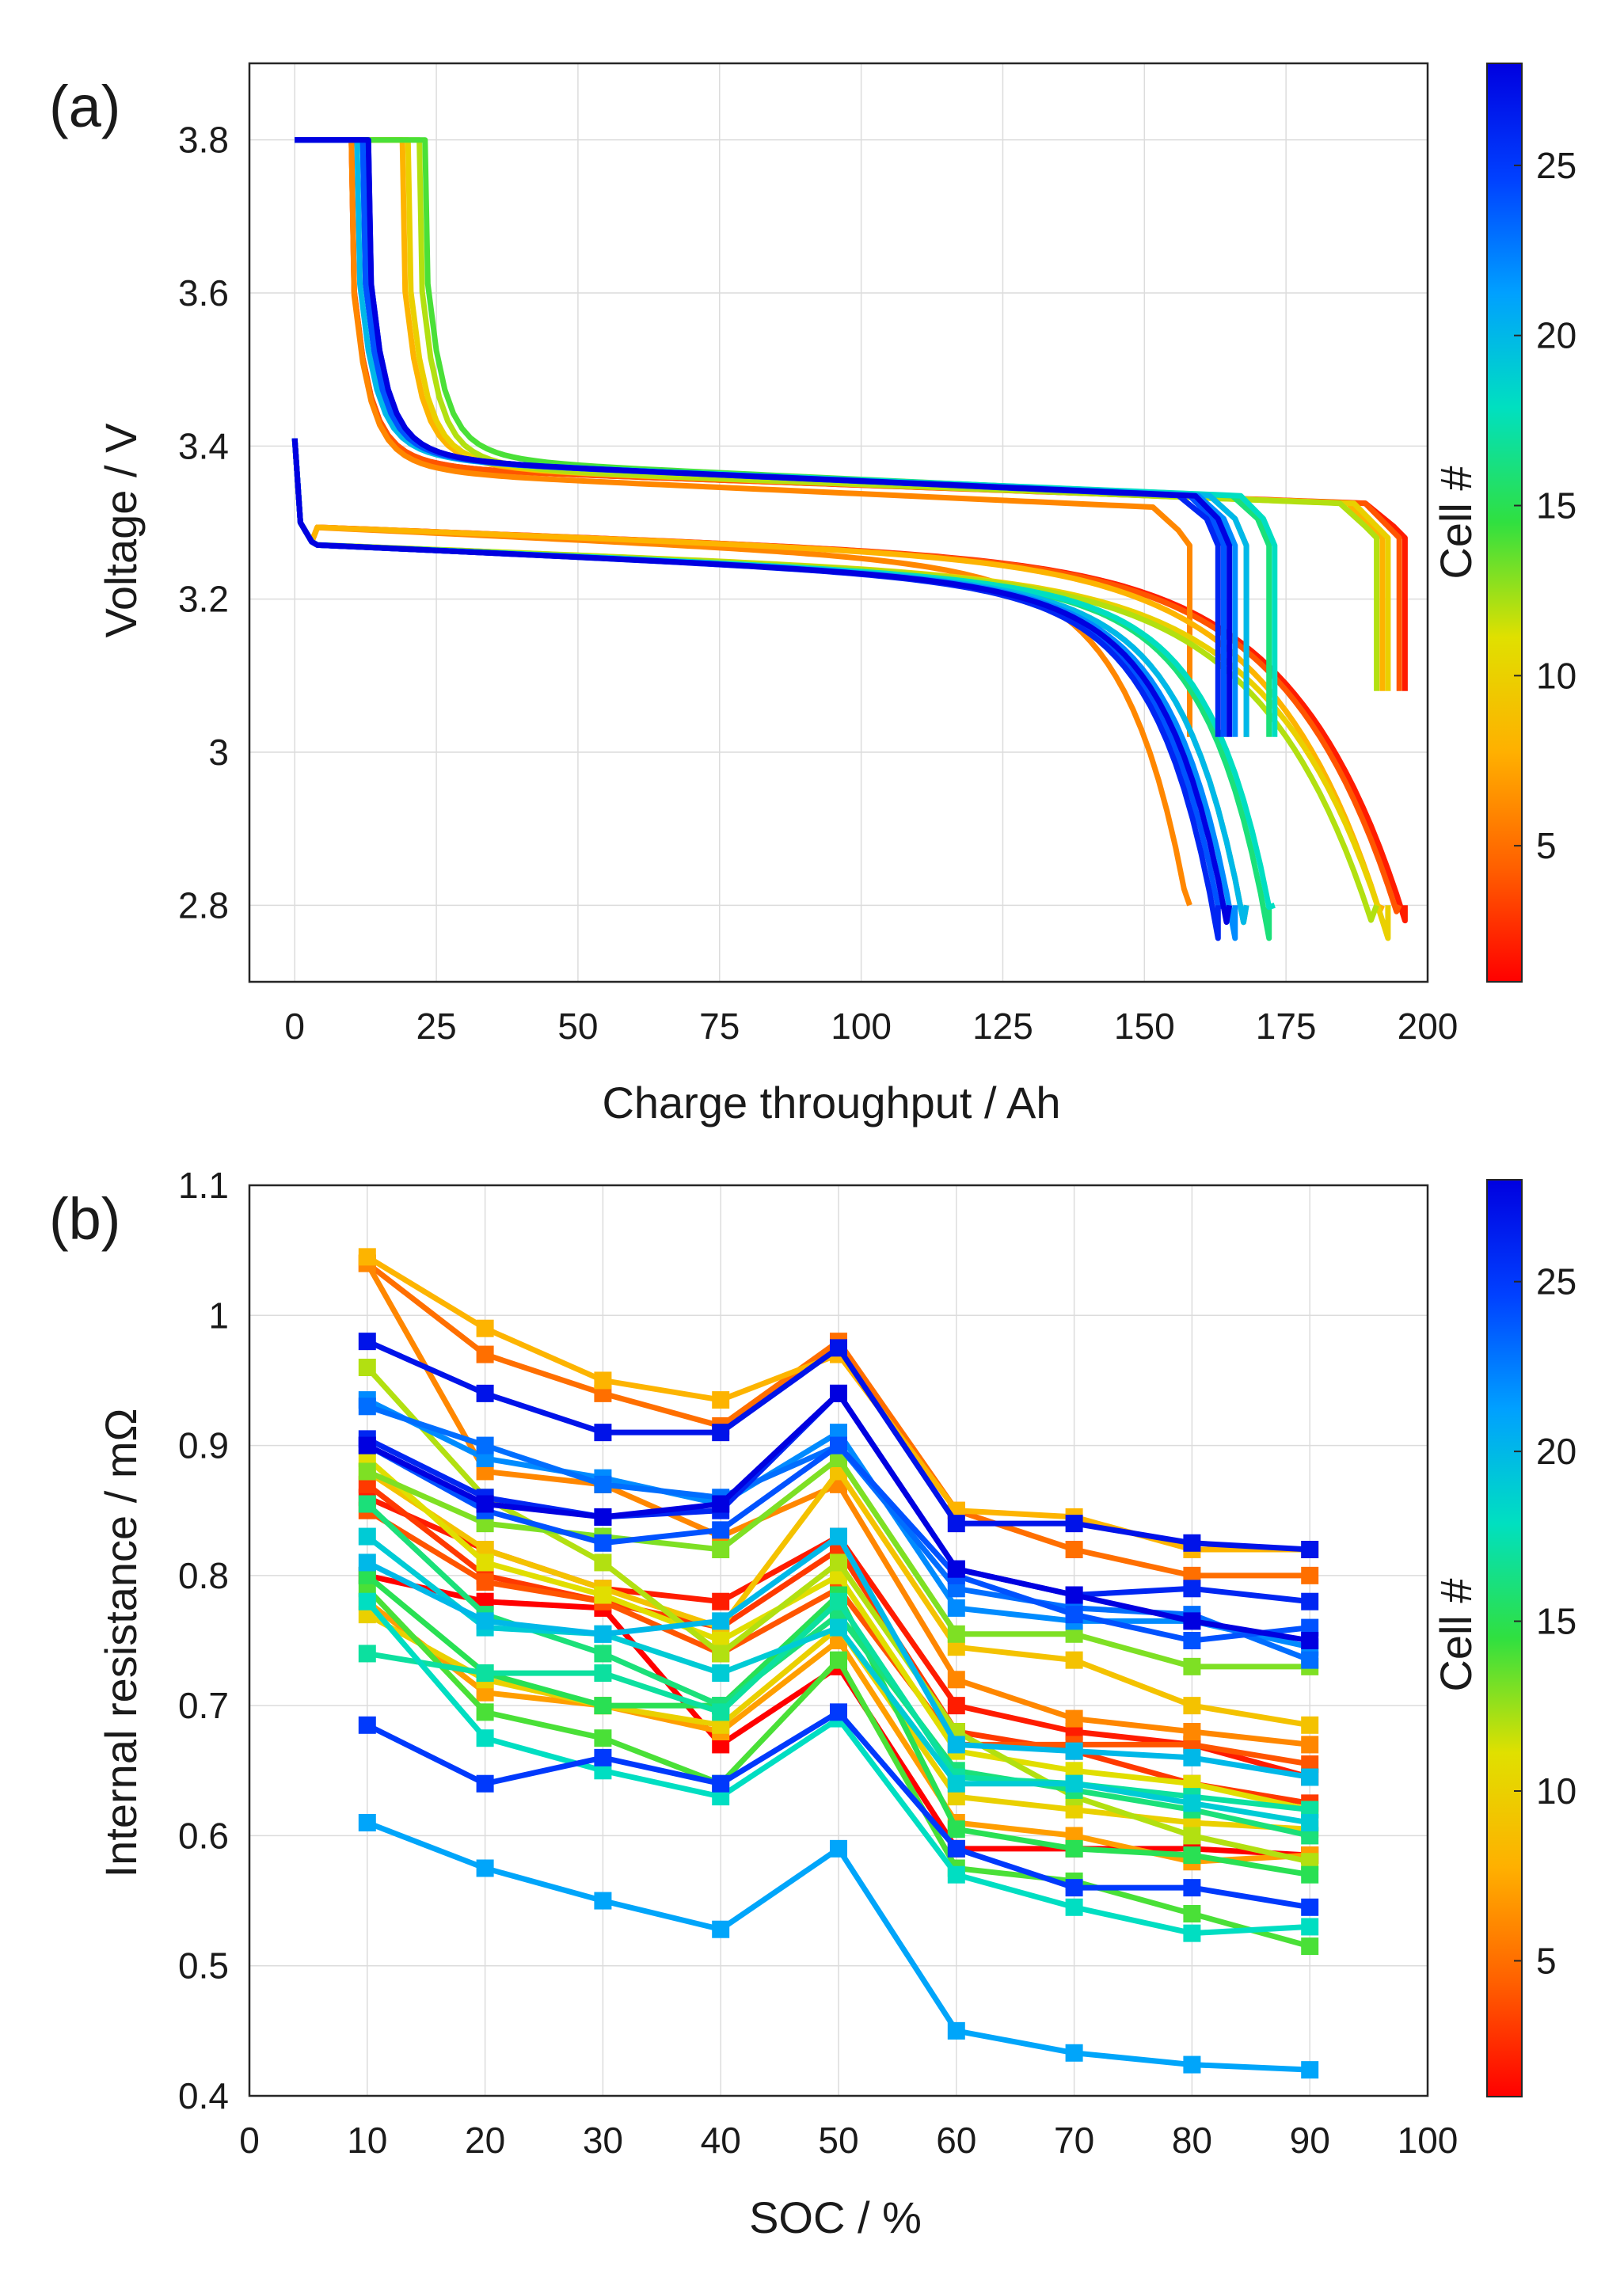 The width and height of the screenshot is (1624, 2274). Describe the element at coordinates (603, 2141) in the screenshot. I see `x-tick-label: 30` at that location.